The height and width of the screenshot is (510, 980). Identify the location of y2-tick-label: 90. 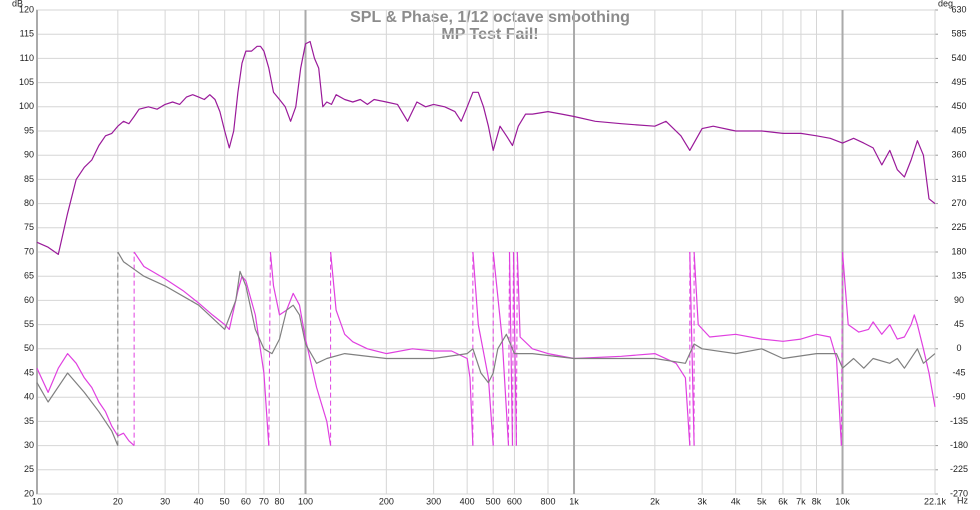
(959, 300).